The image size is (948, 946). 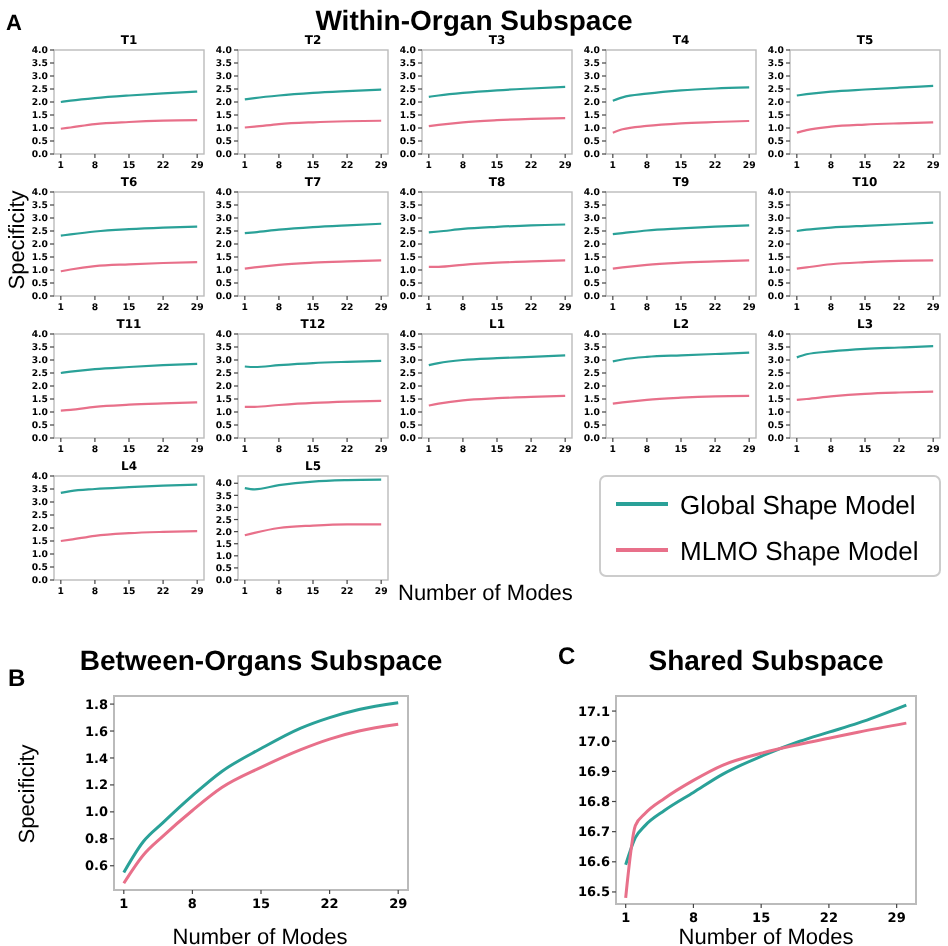 I want to click on text: A, so click(x=14, y=24).